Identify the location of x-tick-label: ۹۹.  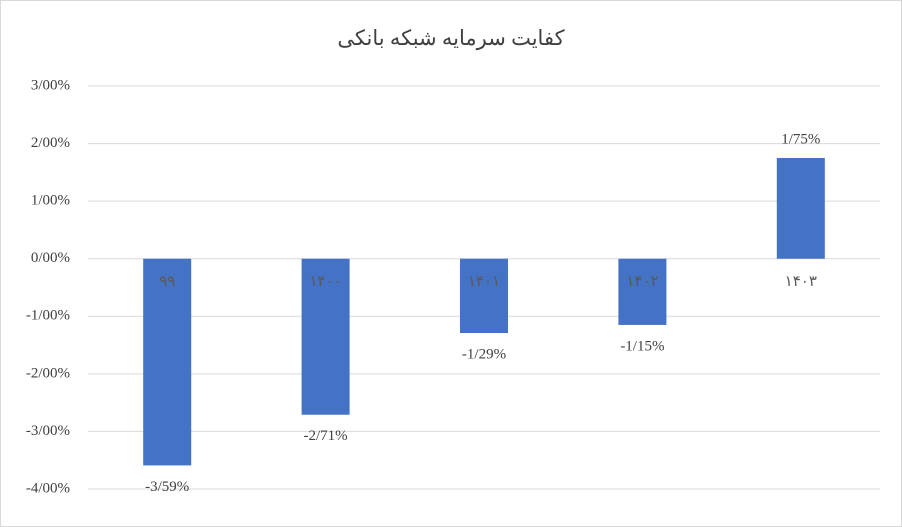
(167, 282).